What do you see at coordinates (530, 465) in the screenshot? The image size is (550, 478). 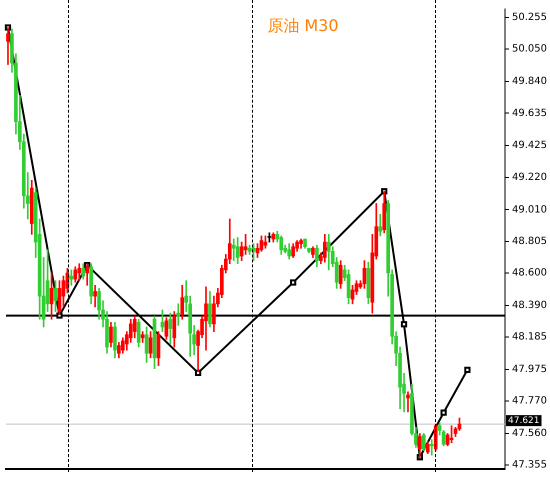 I see `y-tick-label: 47.355` at bounding box center [530, 465].